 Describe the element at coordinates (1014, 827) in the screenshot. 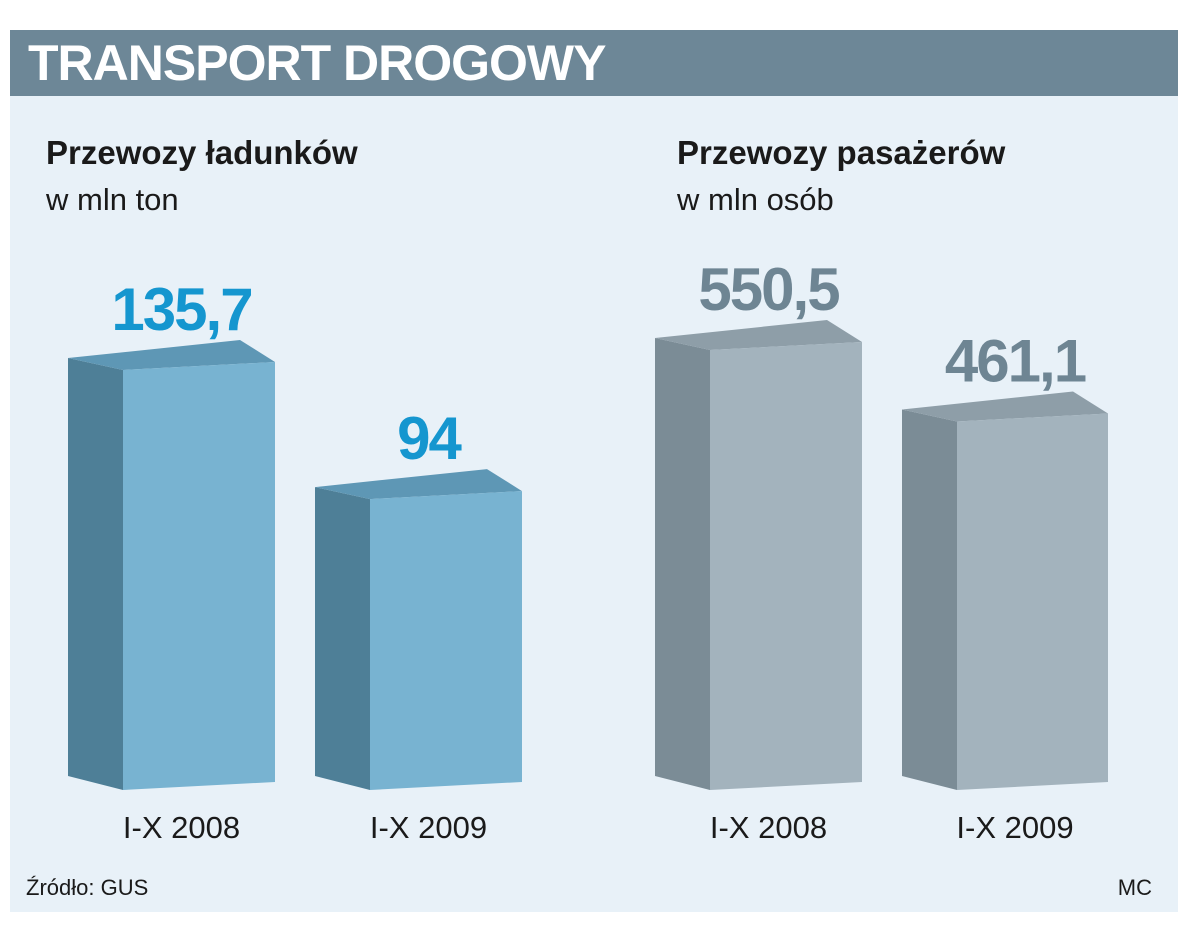

I see `passenger-category-label-1: I-X 2009` at that location.